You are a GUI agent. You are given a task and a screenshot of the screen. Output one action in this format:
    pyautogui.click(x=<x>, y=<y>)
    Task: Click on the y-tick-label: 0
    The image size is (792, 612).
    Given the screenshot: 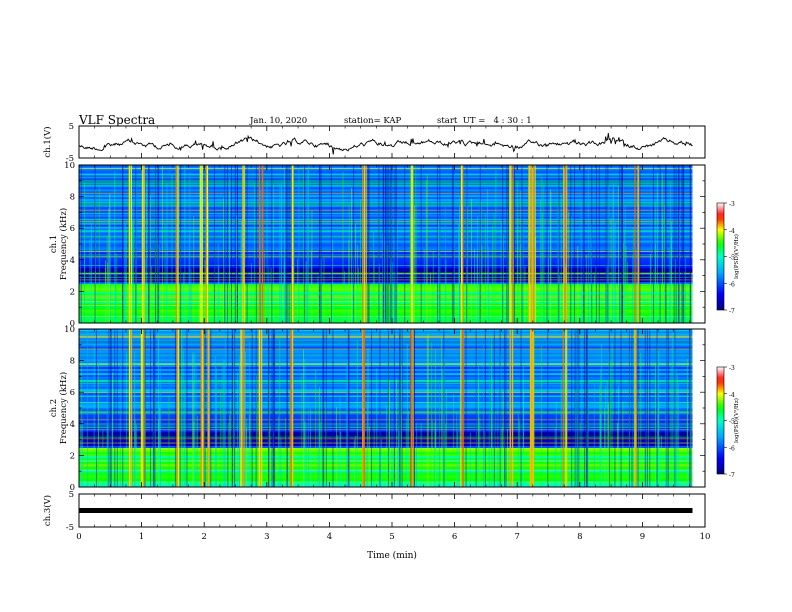 What is the action you would take?
    pyautogui.click(x=72, y=324)
    